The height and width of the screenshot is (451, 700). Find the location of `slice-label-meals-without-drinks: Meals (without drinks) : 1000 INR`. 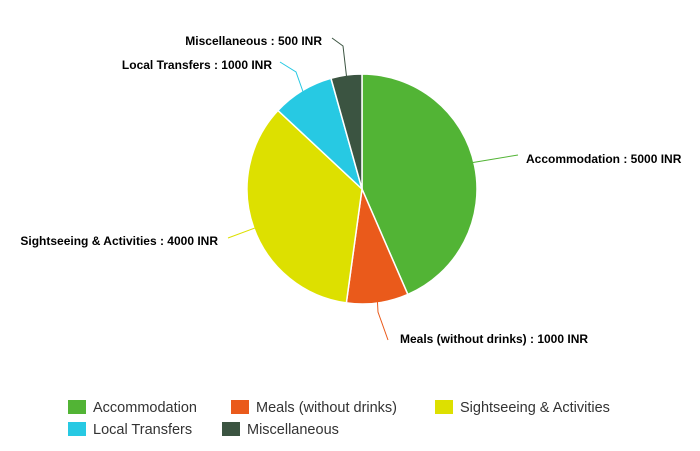

slice-label-meals-without-drinks: Meals (without drinks) : 1000 INR is located at coordinates (494, 339).